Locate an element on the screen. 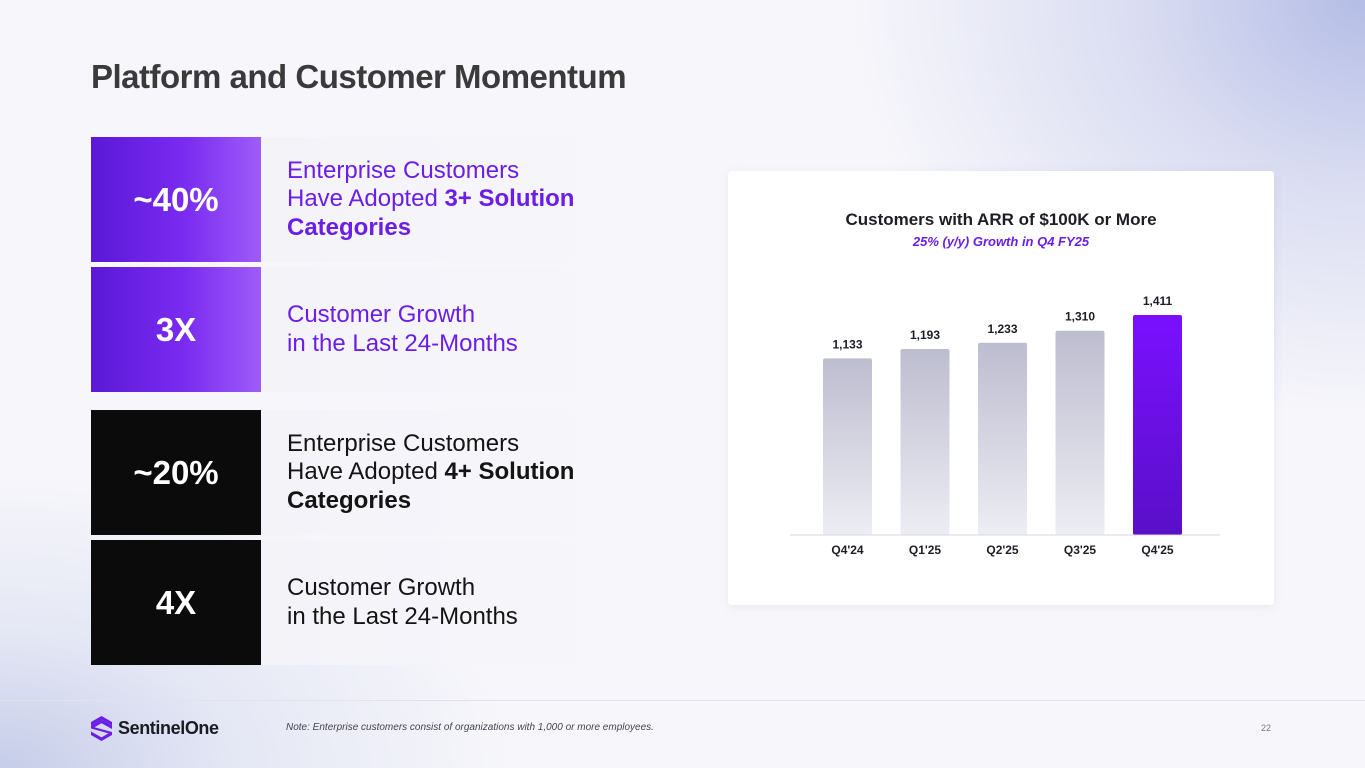 The image size is (1365, 768). chart-subtitle: 25% (y/y) Growth in Q4 FY25 is located at coordinates (1001, 241).